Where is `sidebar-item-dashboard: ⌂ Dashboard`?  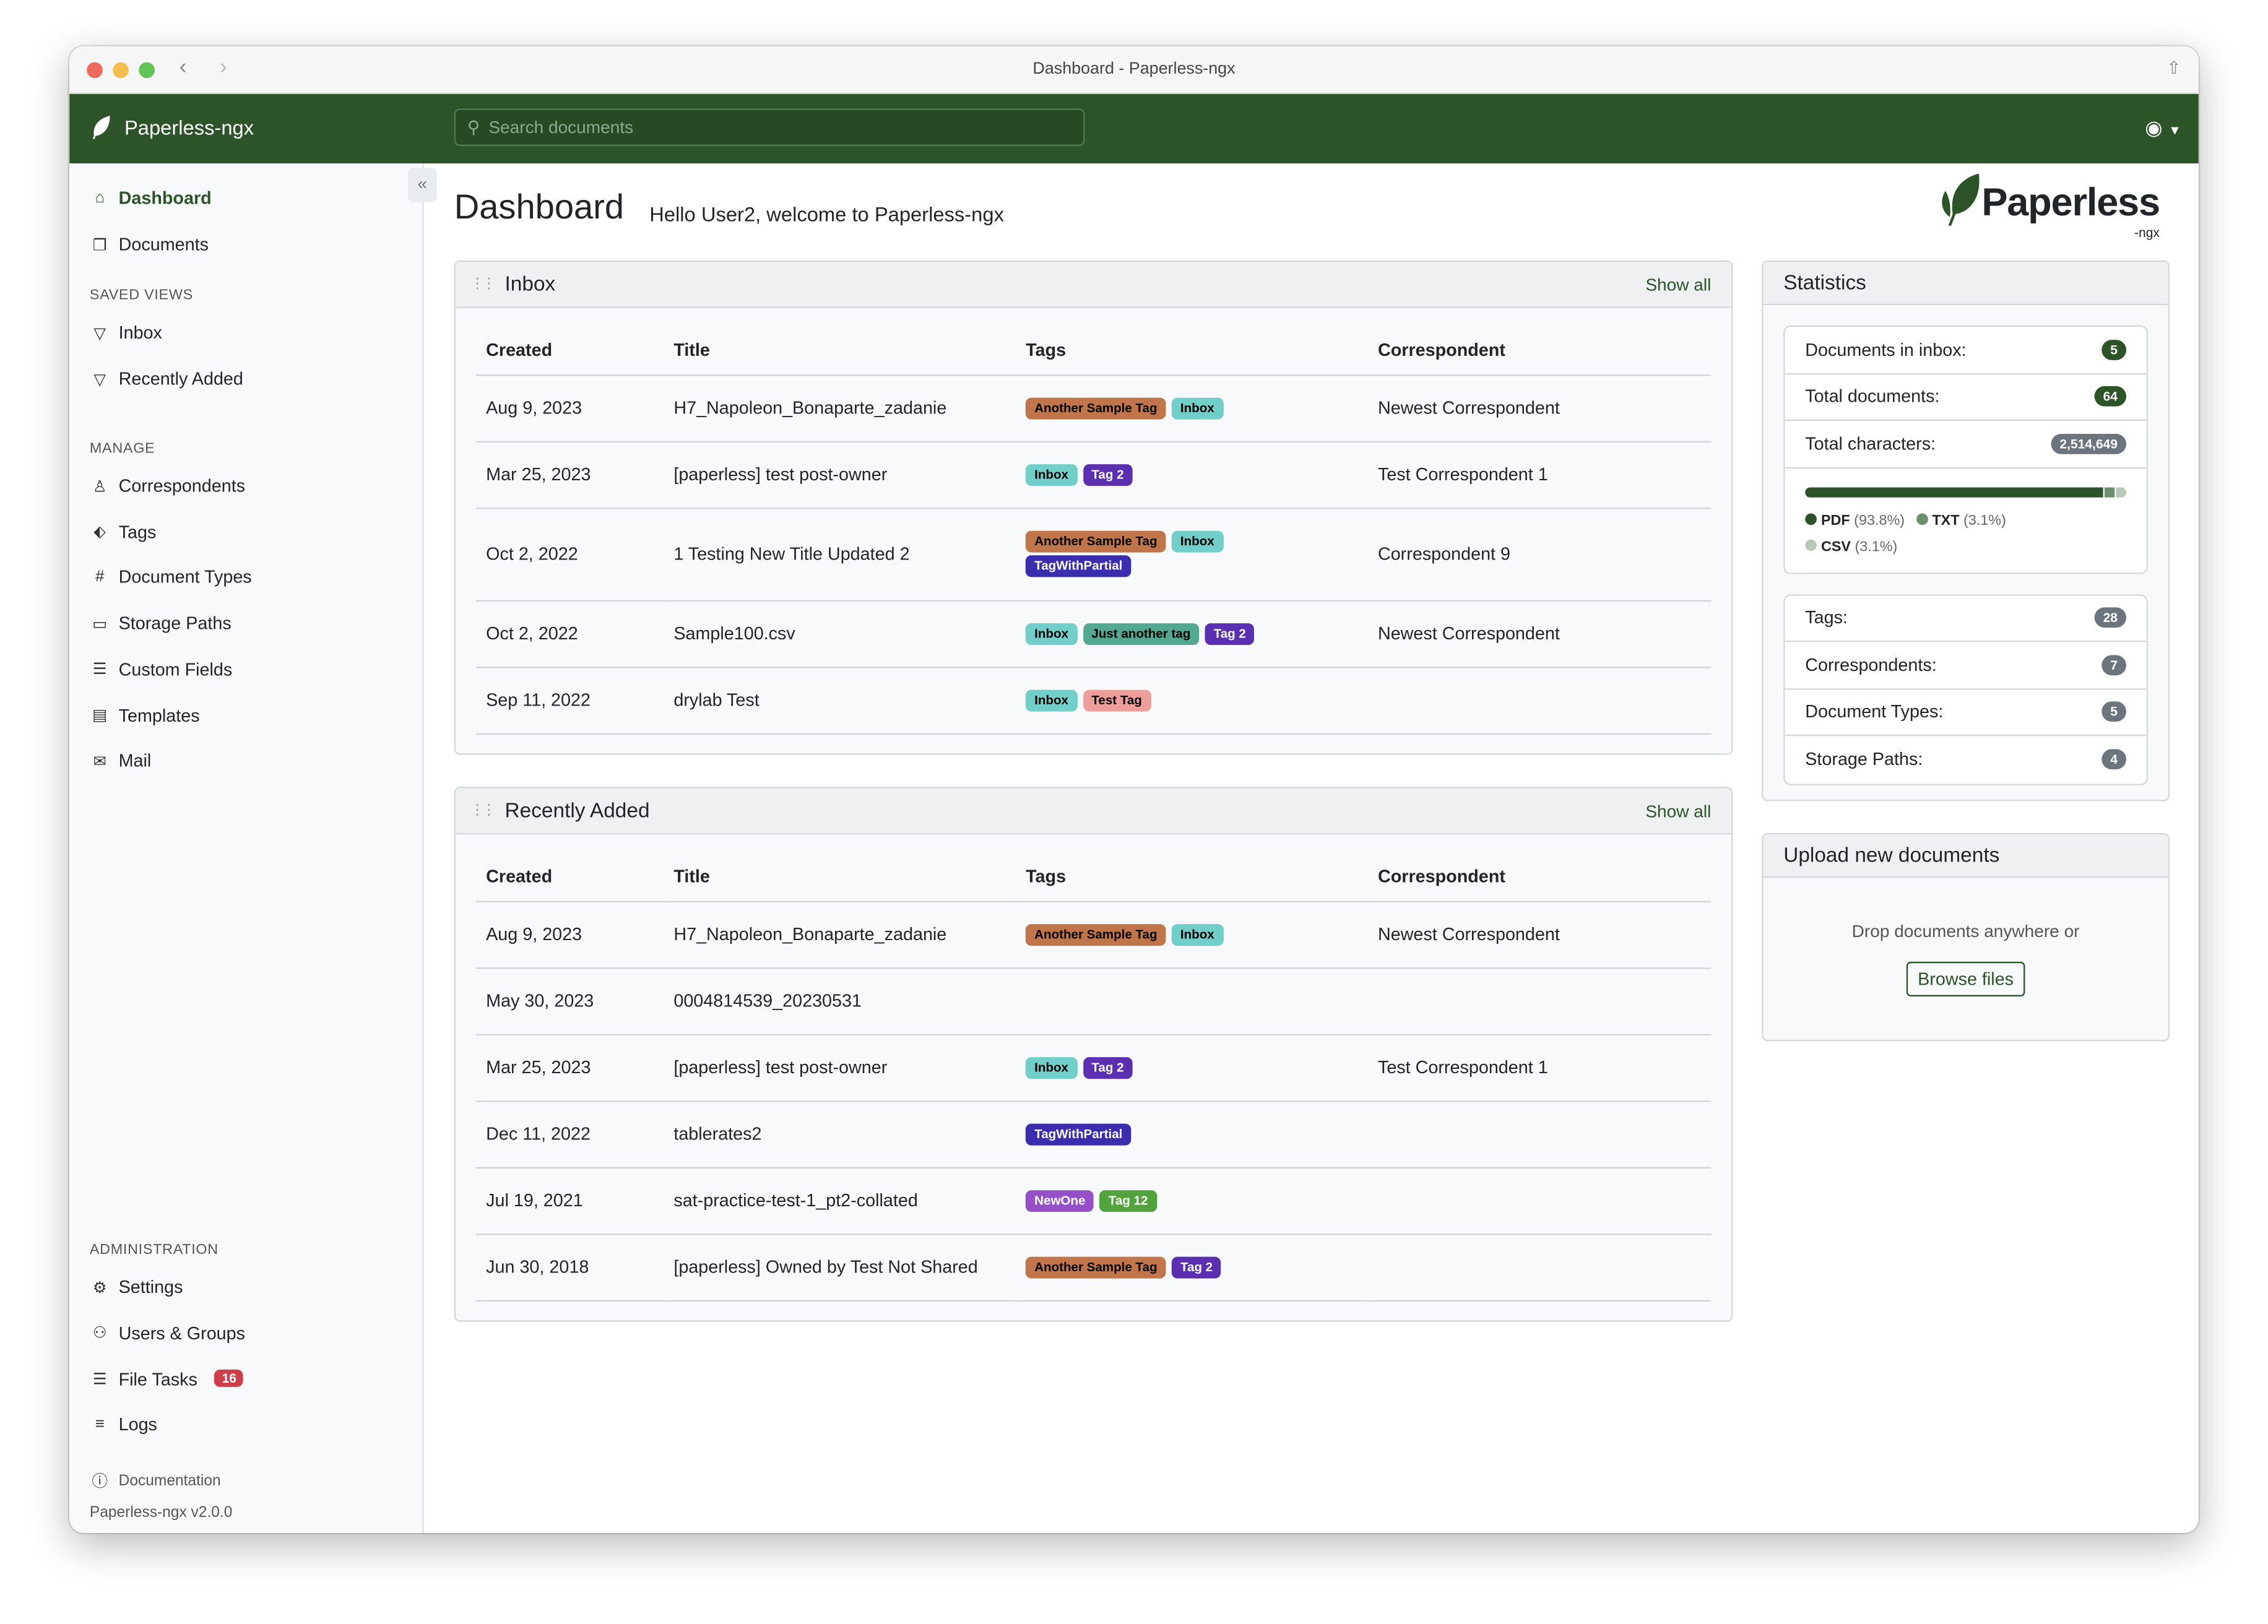 sidebar-item-dashboard: ⌂ Dashboard is located at coordinates (150, 198).